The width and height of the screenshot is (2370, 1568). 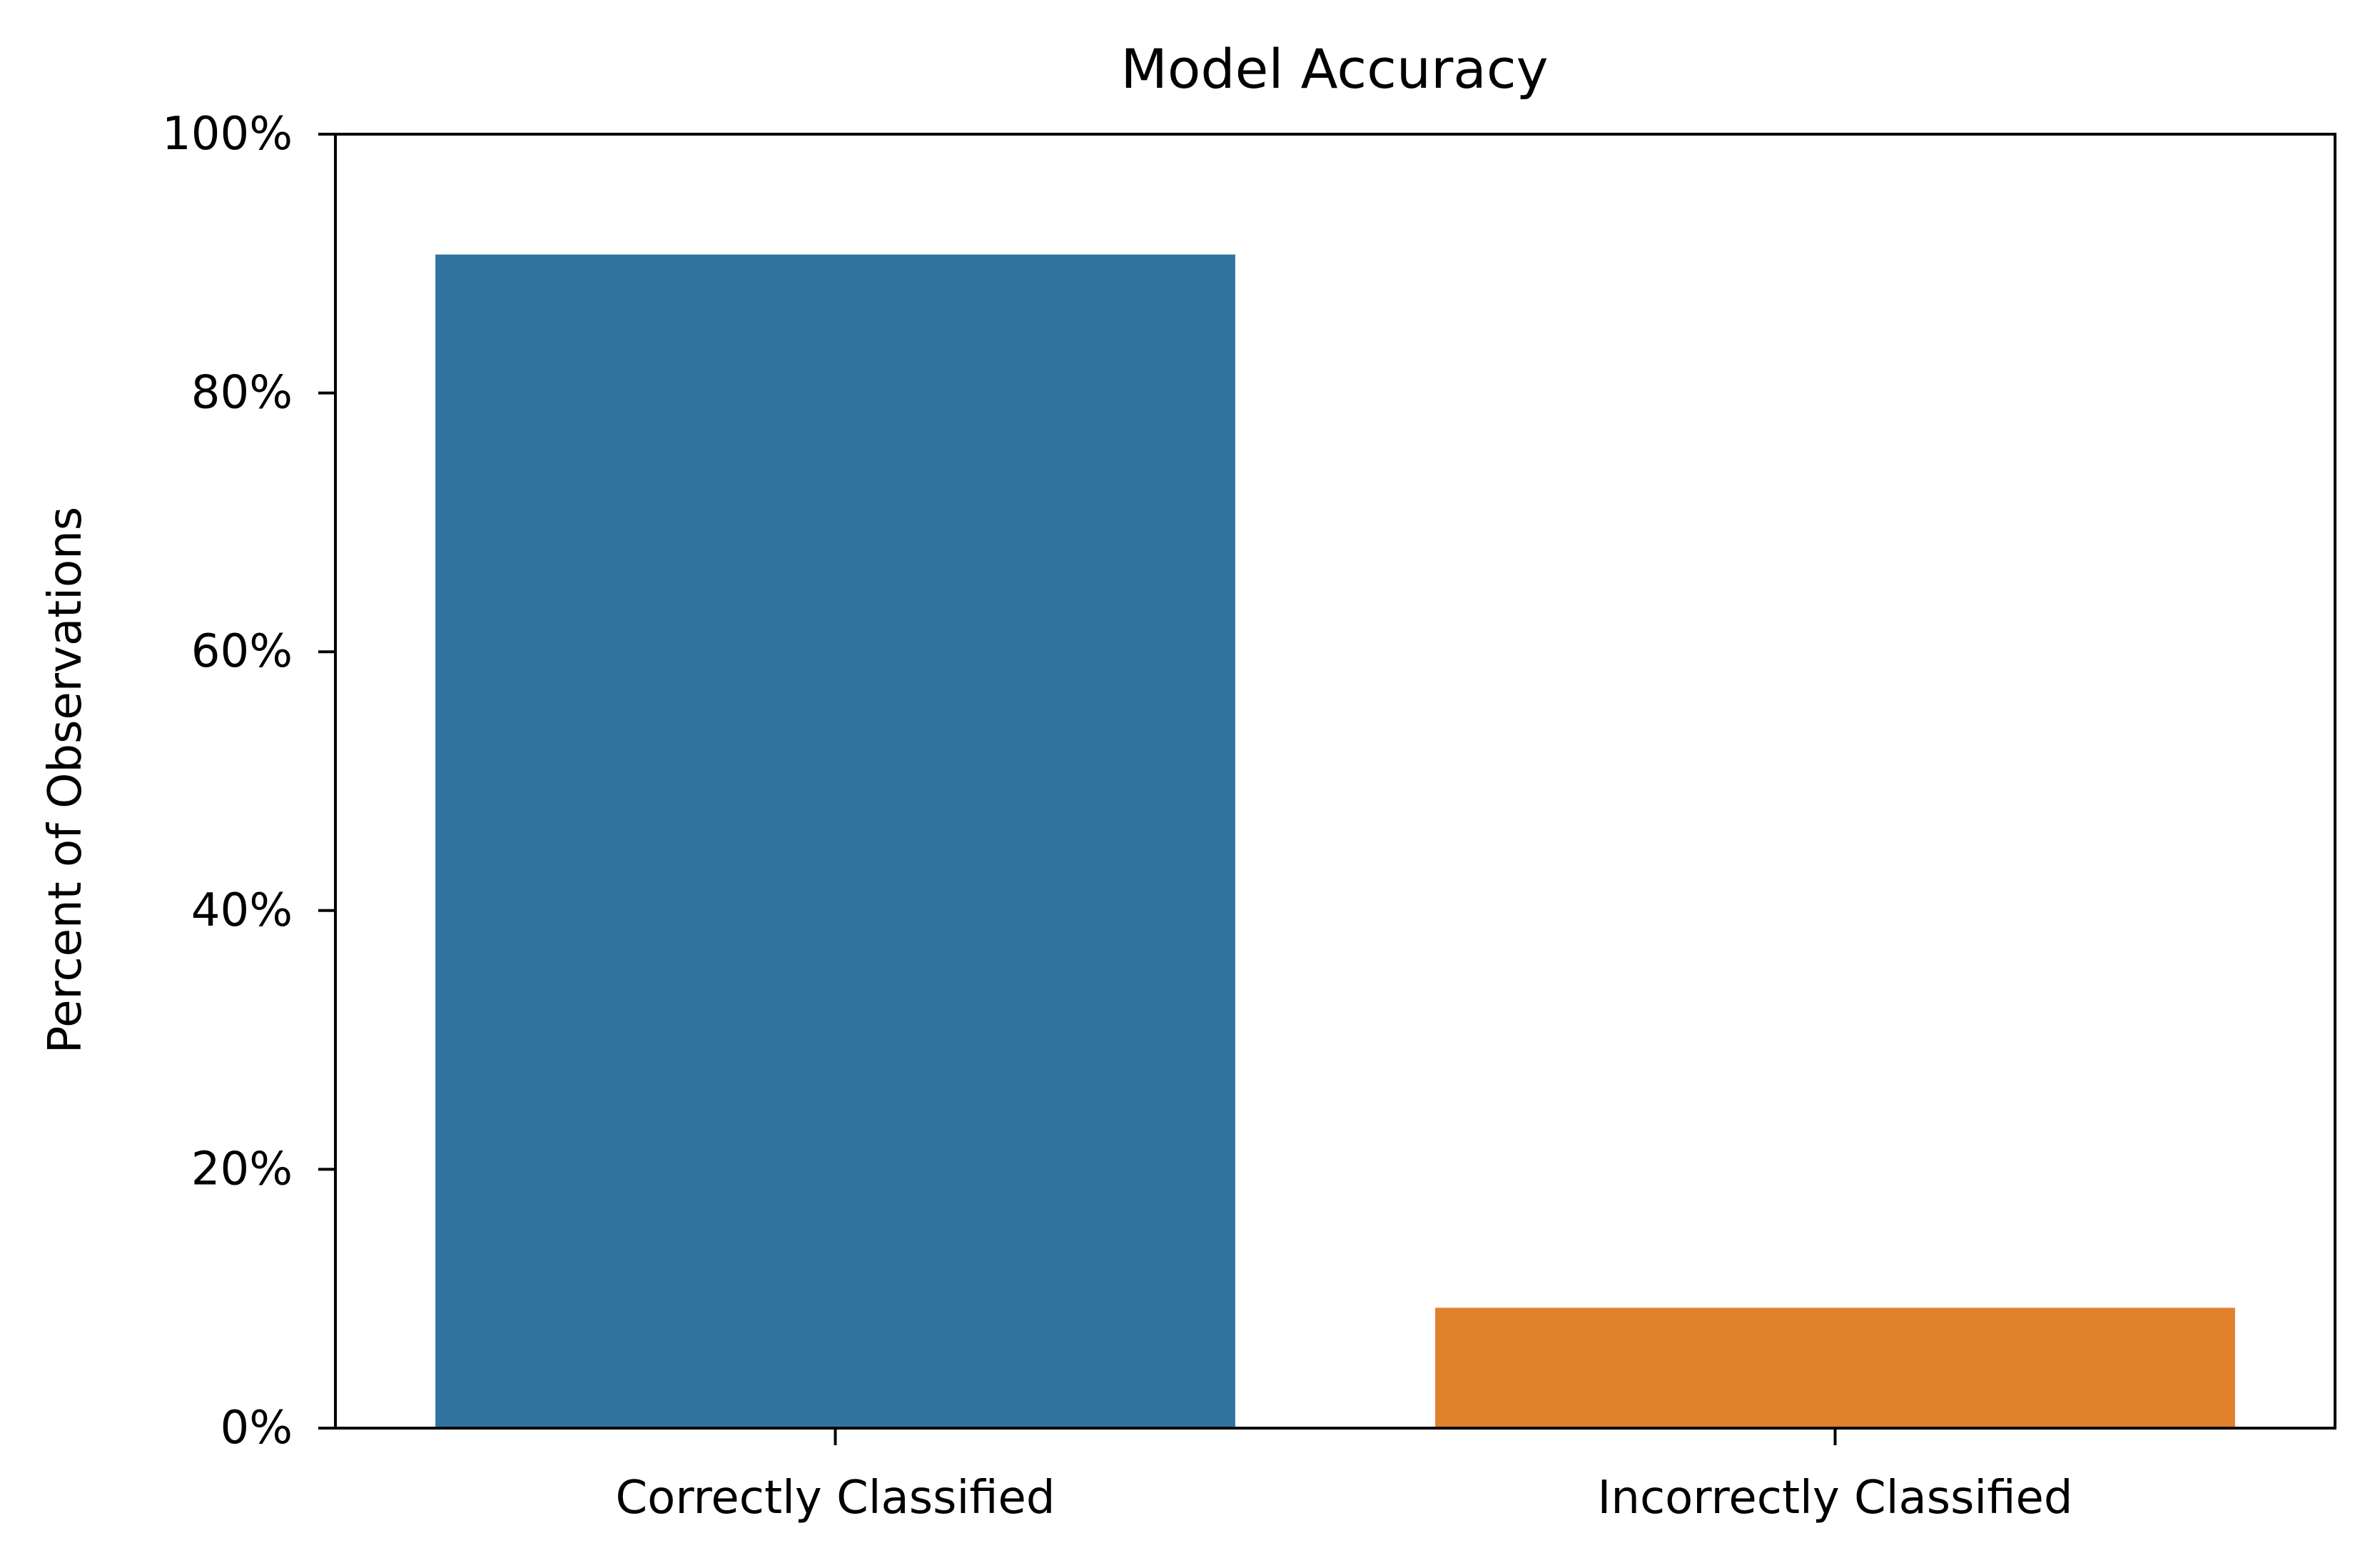 What do you see at coordinates (242, 1169) in the screenshot?
I see `y-tick-label: 20%` at bounding box center [242, 1169].